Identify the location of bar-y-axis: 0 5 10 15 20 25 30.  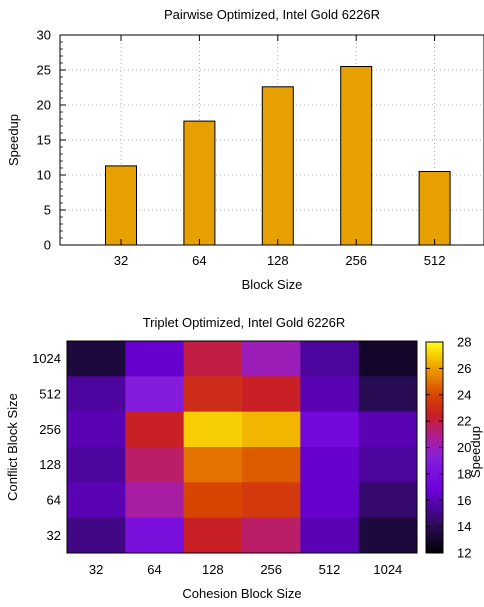
(51, 140).